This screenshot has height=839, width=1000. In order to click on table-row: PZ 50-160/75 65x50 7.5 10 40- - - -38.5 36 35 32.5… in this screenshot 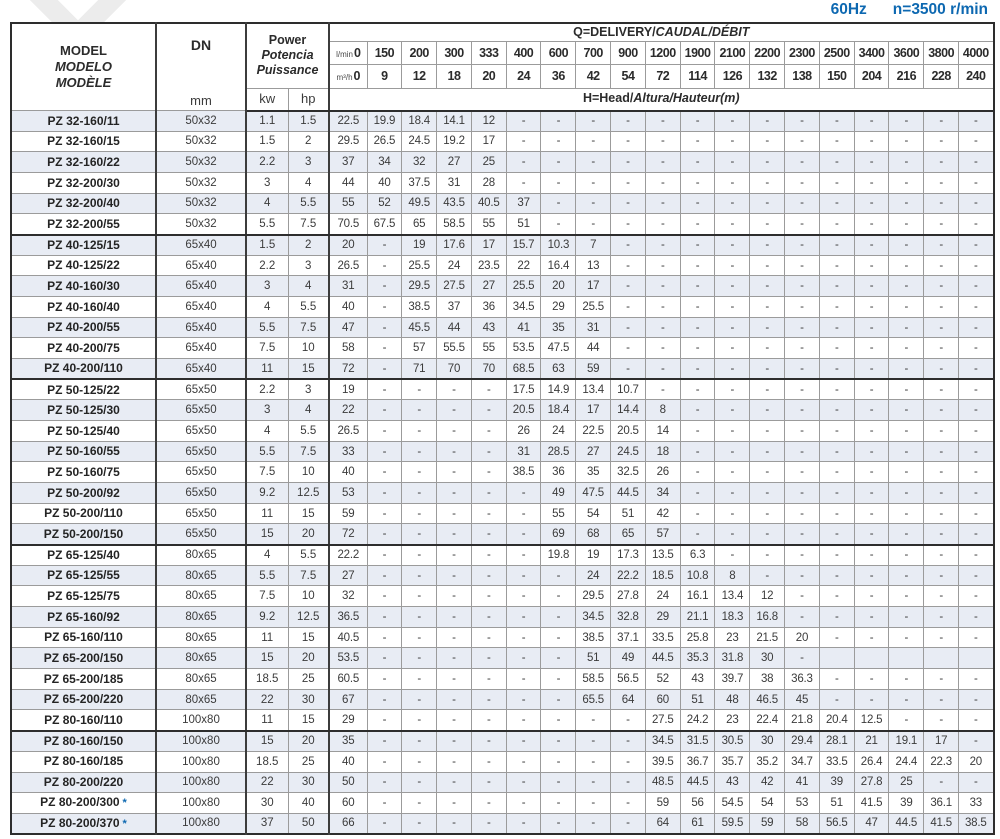, I will do `click(502, 472)`.